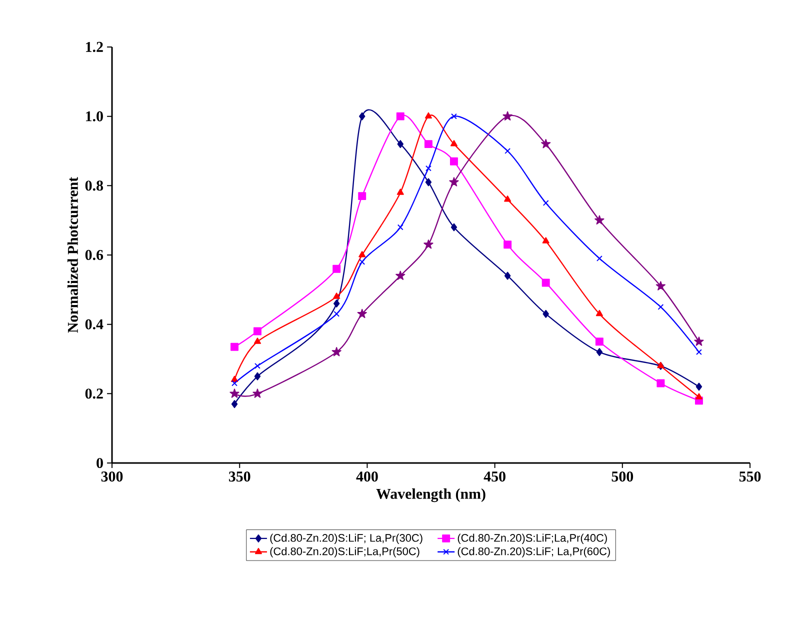  Describe the element at coordinates (94, 47) in the screenshot. I see `y-tick-label: 1.2` at that location.